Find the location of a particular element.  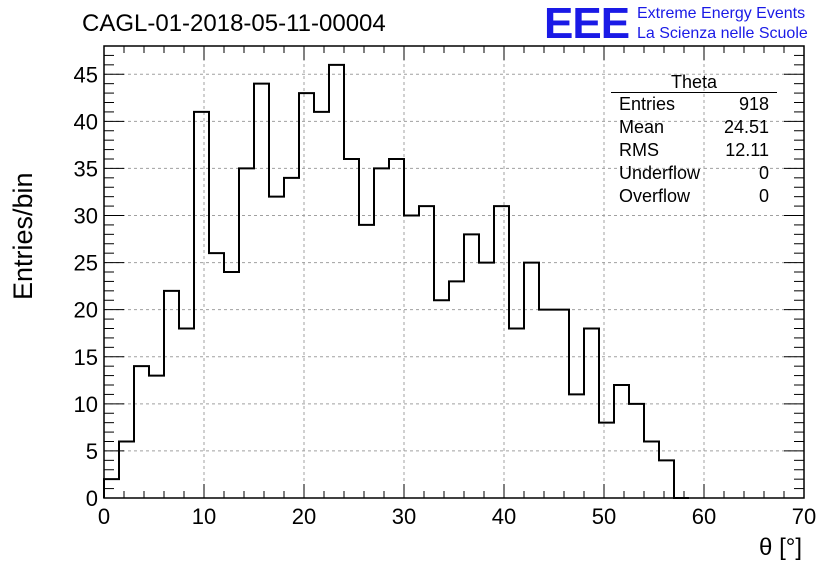

logo-subtitle-line2: La Scienza nelle Scuole is located at coordinates (722, 33).